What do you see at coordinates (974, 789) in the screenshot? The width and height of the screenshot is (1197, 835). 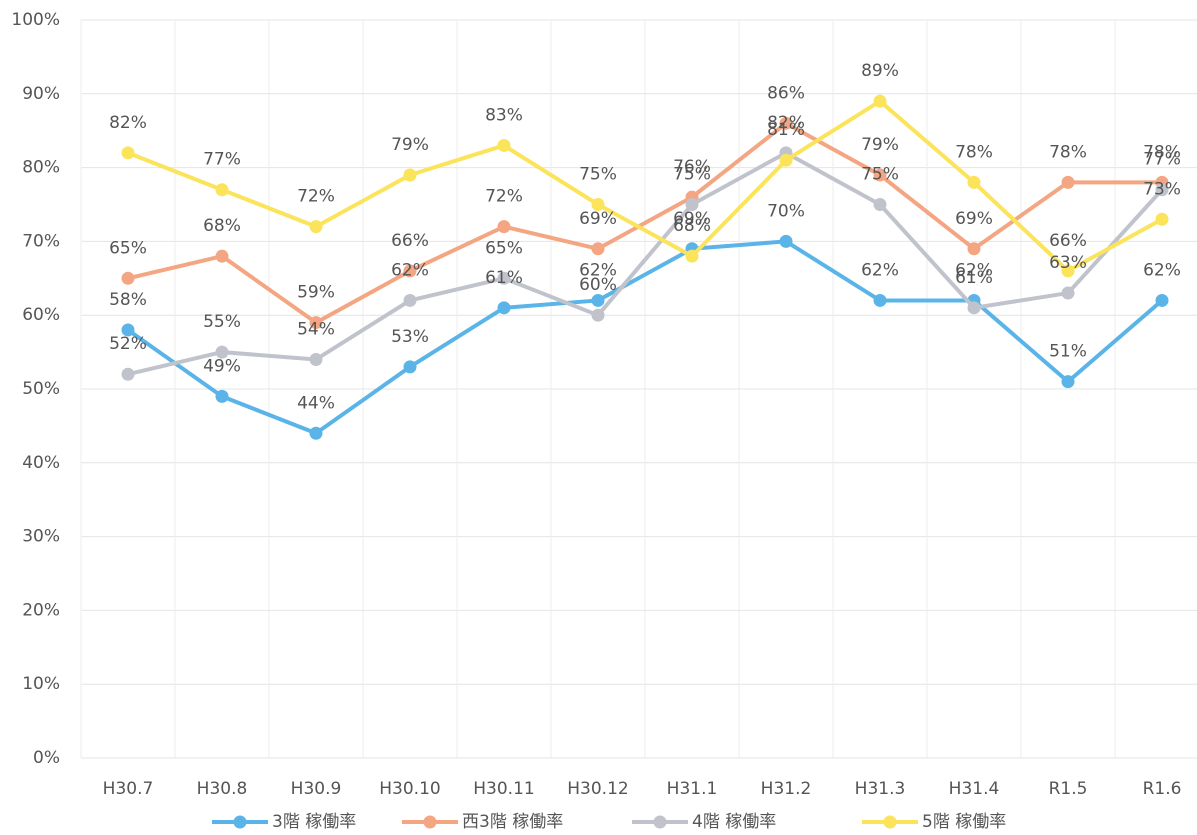 I see `x-tick-label: H31.4` at bounding box center [974, 789].